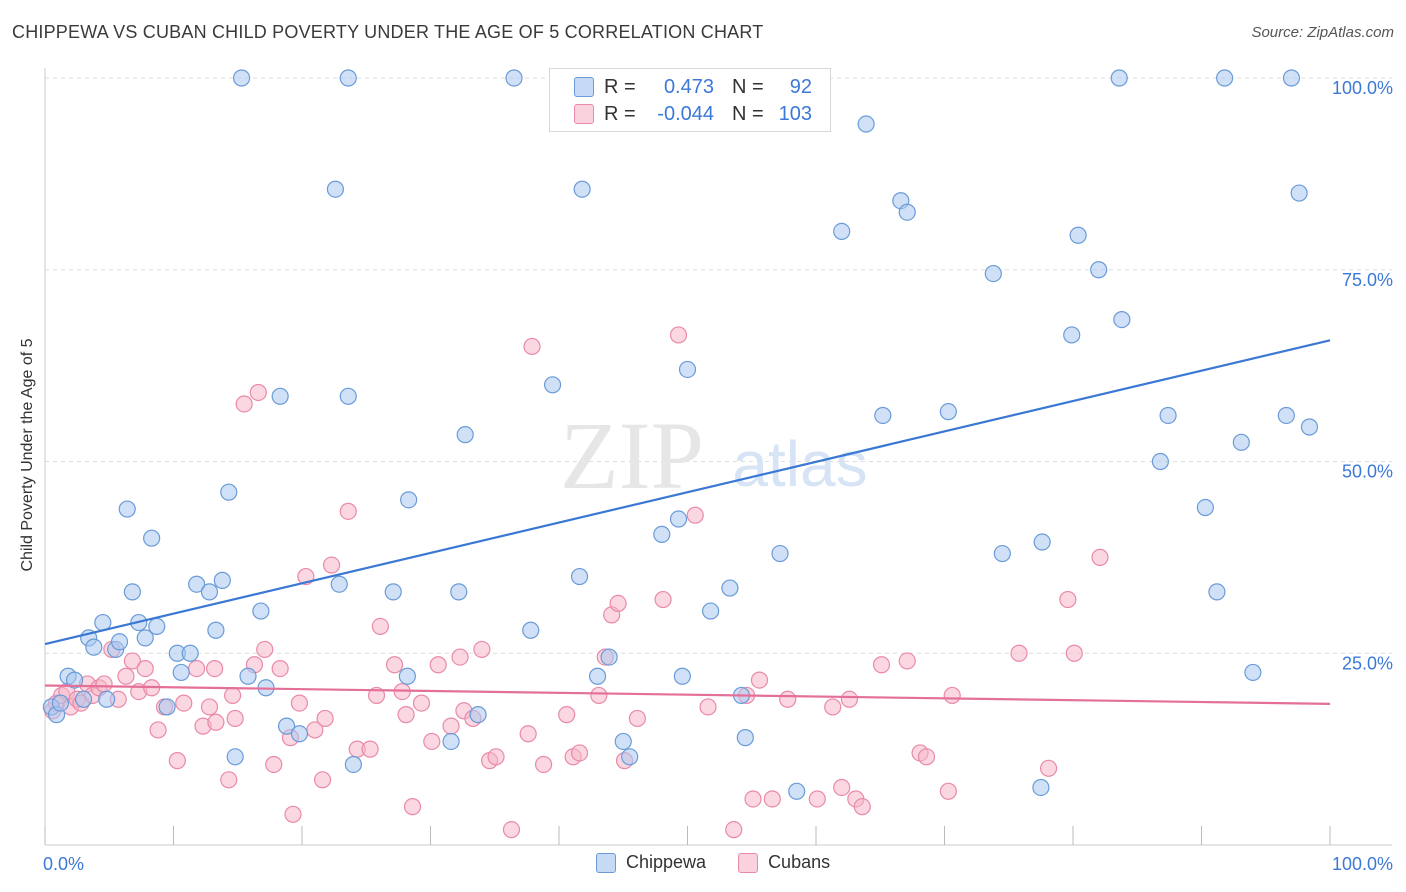 The height and width of the screenshot is (892, 1406). What do you see at coordinates (632, 455) in the screenshot?
I see `watermark-zip: ZIP` at bounding box center [632, 455].